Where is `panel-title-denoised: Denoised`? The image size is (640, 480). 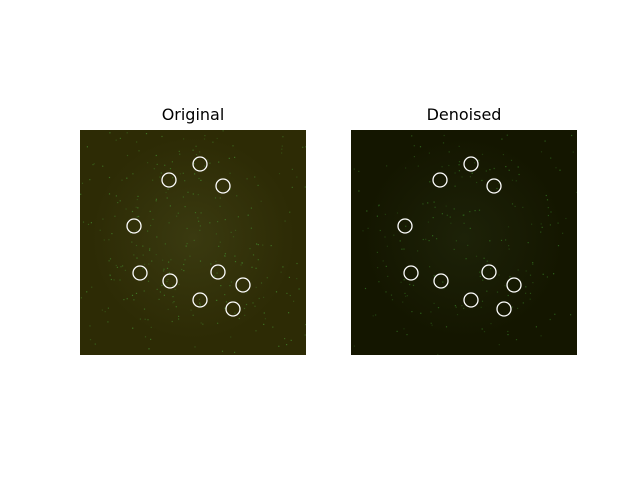 panel-title-denoised: Denoised is located at coordinates (464, 114).